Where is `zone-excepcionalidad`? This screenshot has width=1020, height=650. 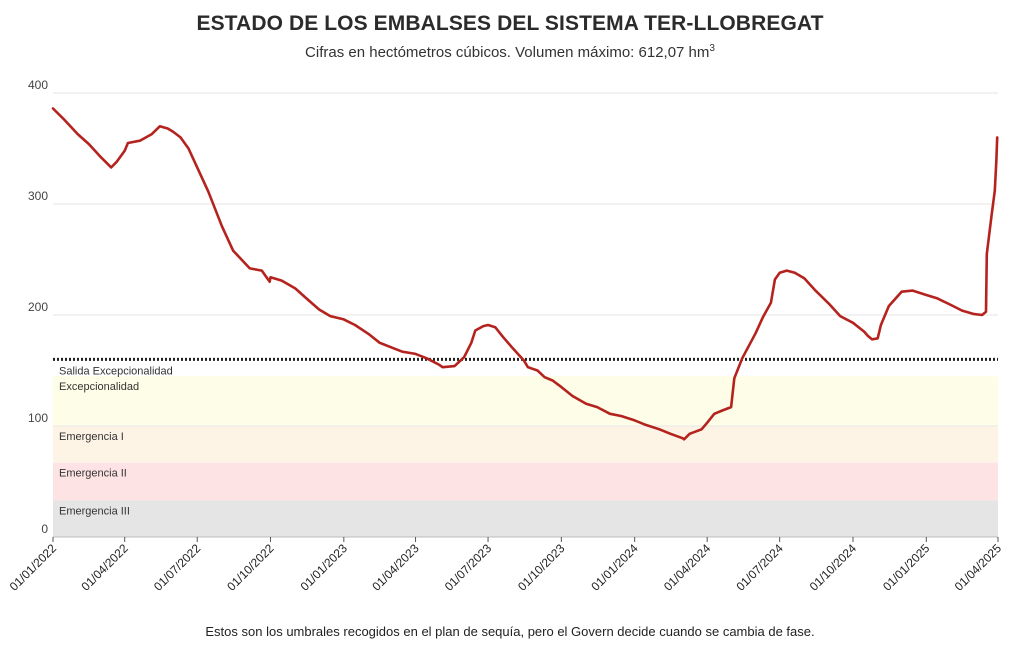 zone-excepcionalidad is located at coordinates (525, 401).